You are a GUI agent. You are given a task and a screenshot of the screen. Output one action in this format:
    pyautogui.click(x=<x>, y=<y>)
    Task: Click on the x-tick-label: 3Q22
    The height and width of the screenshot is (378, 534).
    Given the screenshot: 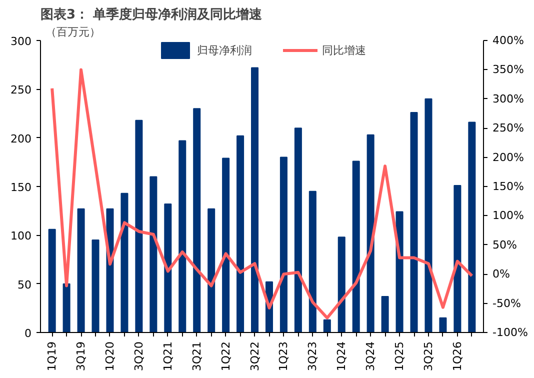 What is the action you would take?
    pyautogui.click(x=255, y=357)
    